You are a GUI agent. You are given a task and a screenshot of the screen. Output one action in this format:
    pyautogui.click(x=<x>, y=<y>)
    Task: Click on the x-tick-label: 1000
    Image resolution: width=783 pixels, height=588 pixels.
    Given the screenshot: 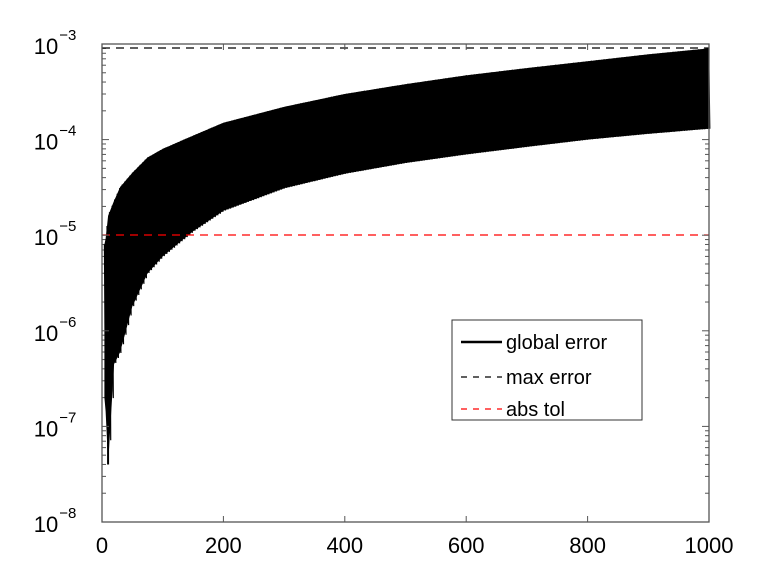 What is the action you would take?
    pyautogui.click(x=709, y=545)
    